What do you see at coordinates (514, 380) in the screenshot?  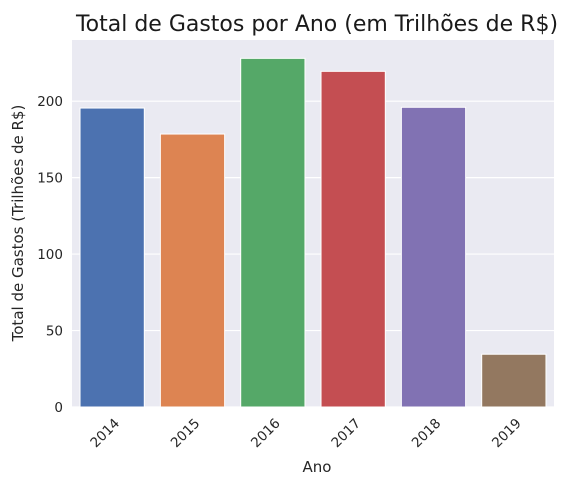 I see `bar-2019` at bounding box center [514, 380].